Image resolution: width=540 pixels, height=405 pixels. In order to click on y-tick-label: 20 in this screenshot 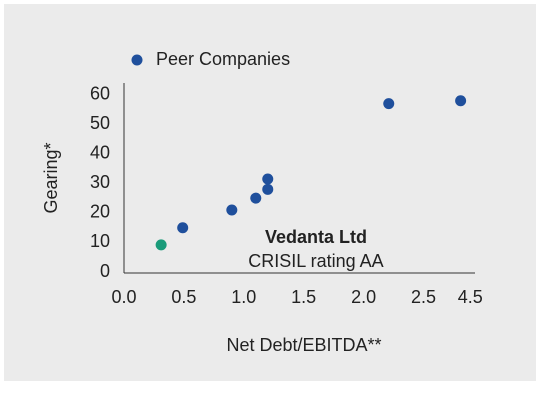, I will do `click(100, 212)`.